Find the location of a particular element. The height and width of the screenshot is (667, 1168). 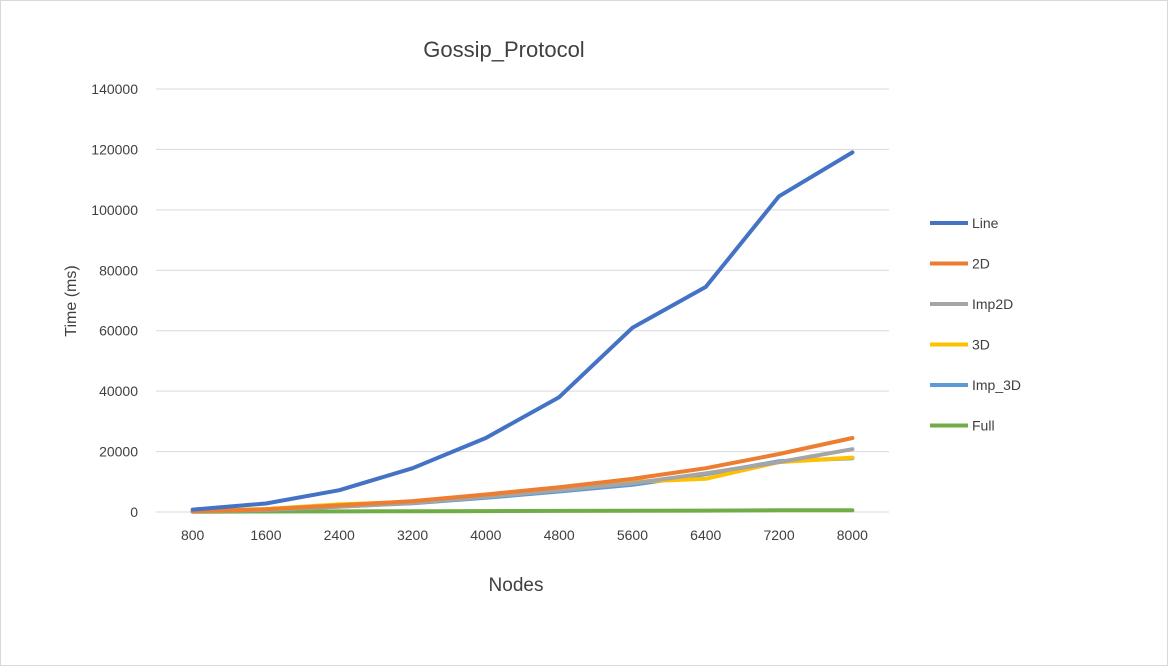

y-tick-label: 60000 is located at coordinates (118, 331).